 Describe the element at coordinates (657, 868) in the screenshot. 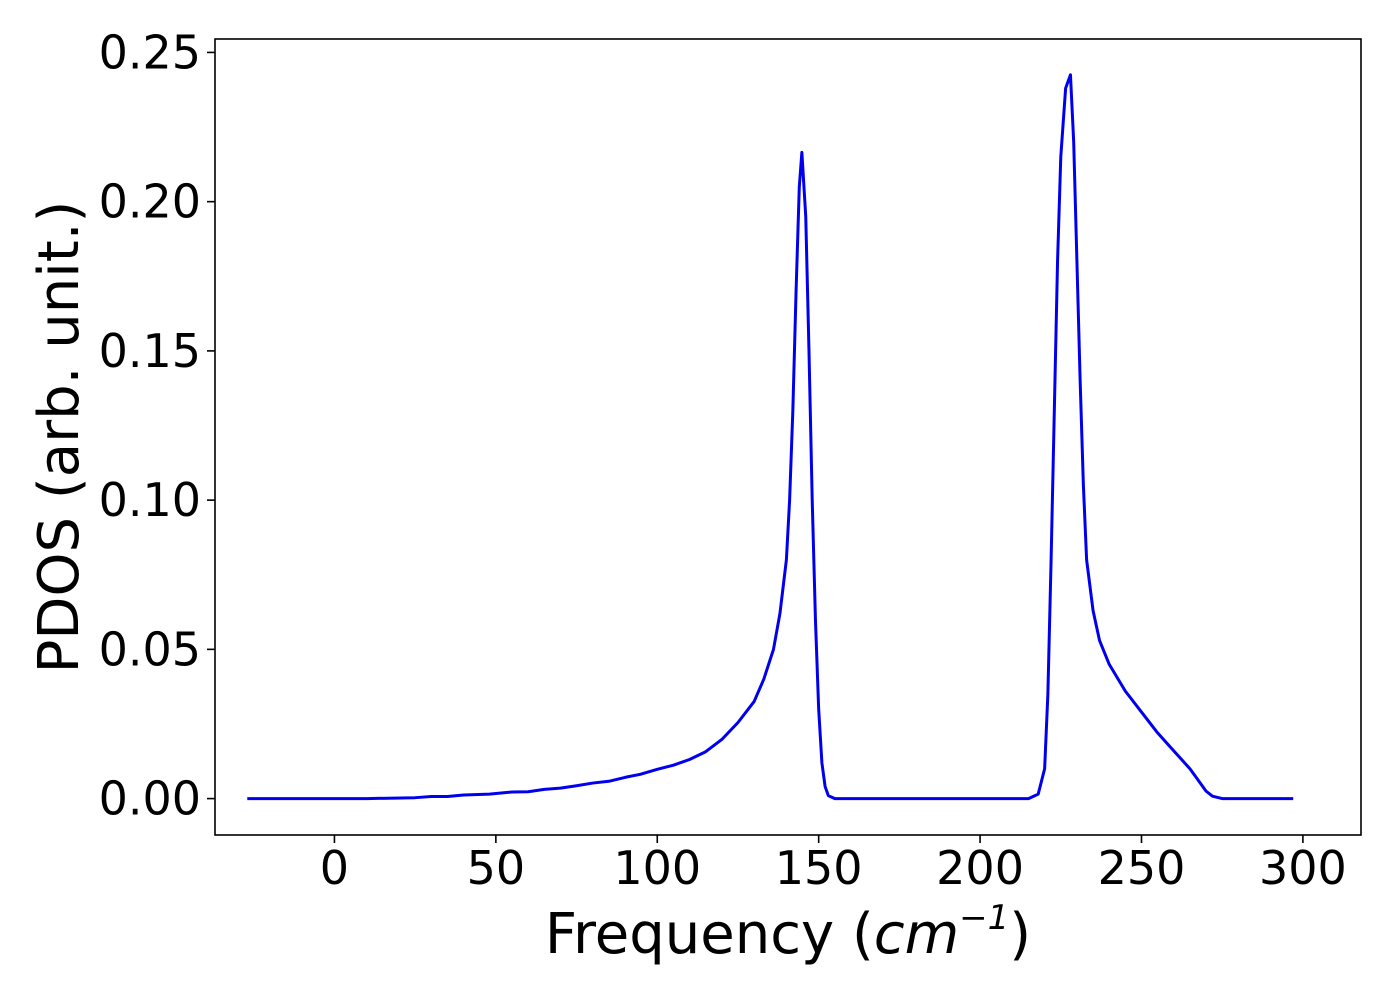

I see `x-tick-label-2: 100` at that location.